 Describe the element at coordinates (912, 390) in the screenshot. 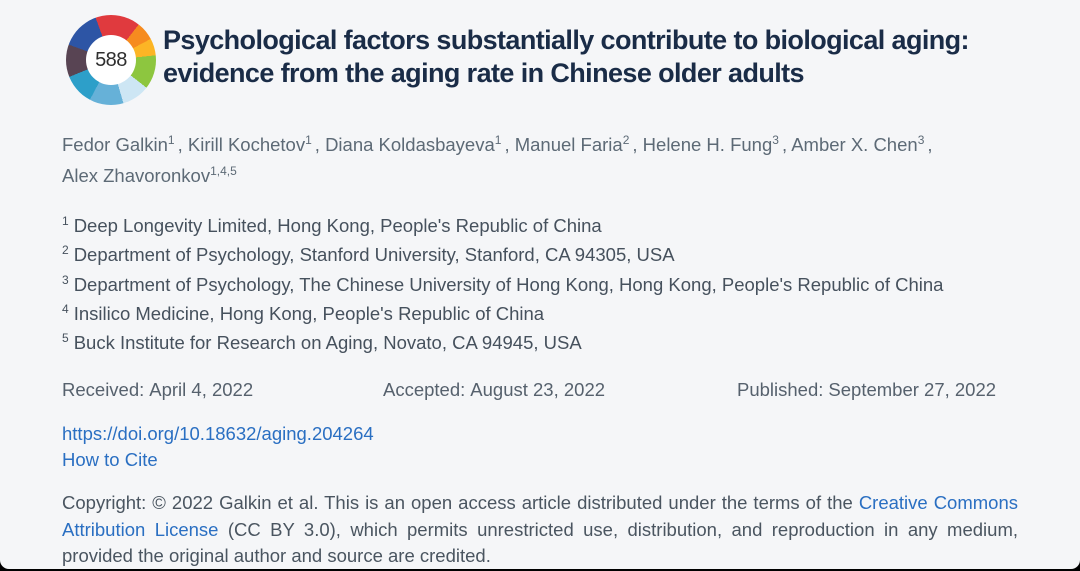

I see `published-value: September 27, 2022` at that location.